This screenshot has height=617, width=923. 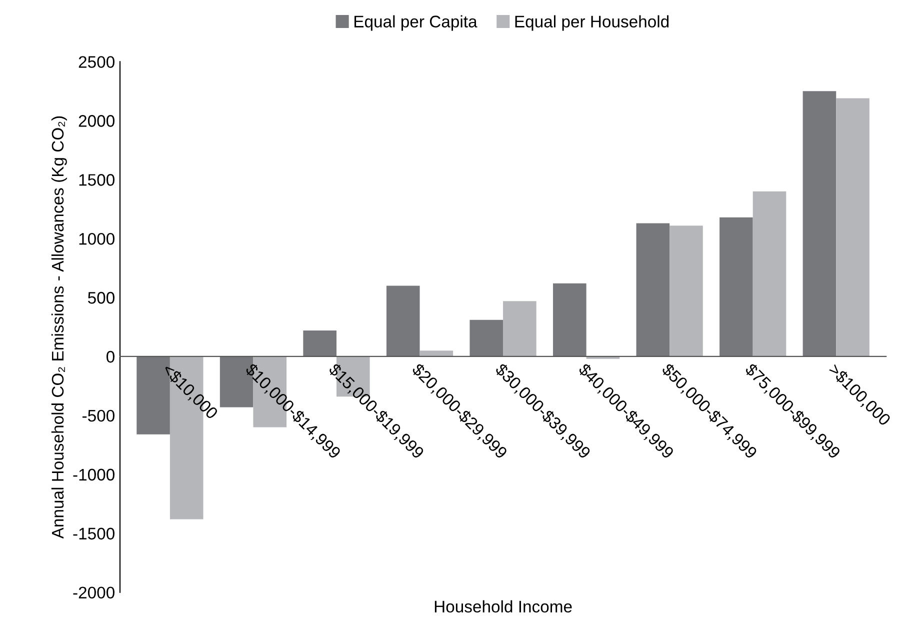 I want to click on y-tick-label: -500, so click(x=98, y=416).